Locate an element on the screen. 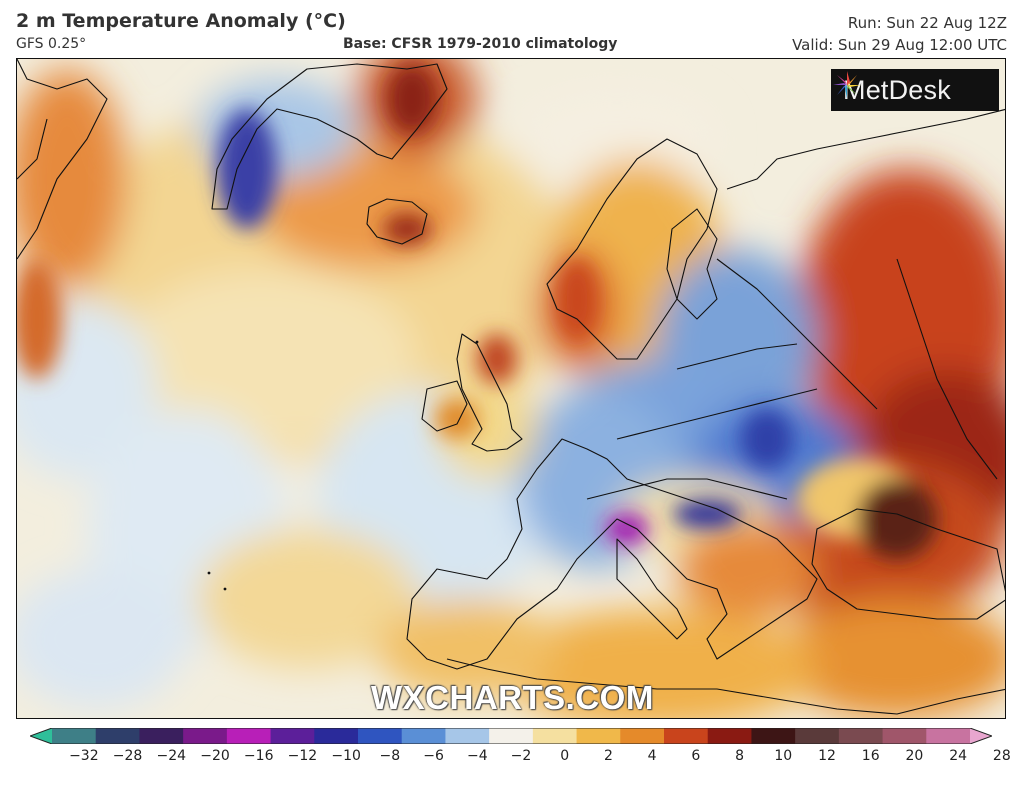  model-label: GFS 0.25° is located at coordinates (51, 44).